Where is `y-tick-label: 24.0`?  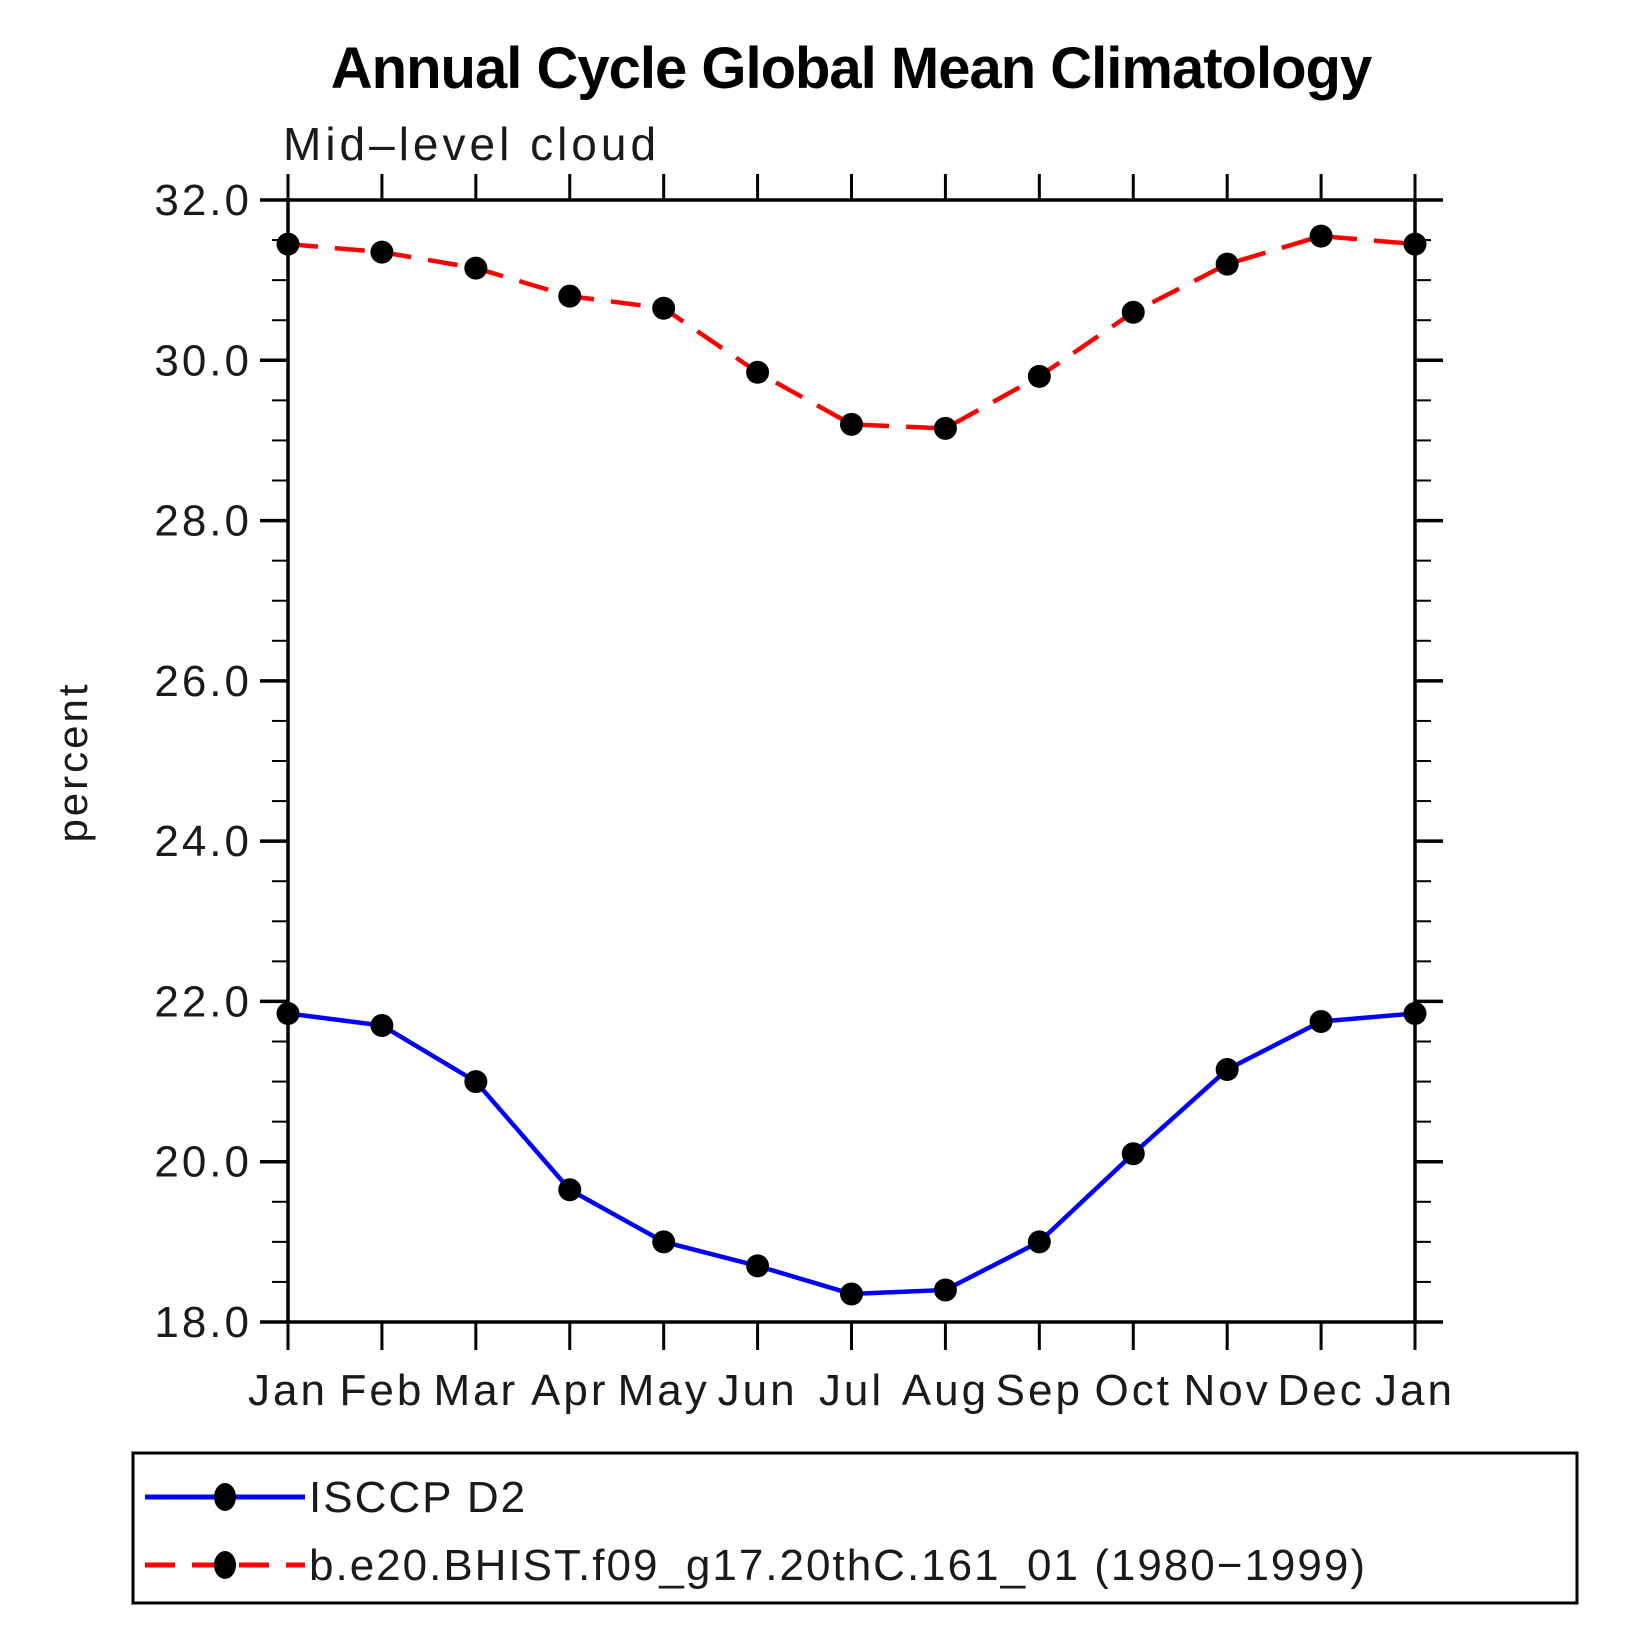
y-tick-label: 24.0 is located at coordinates (203, 841).